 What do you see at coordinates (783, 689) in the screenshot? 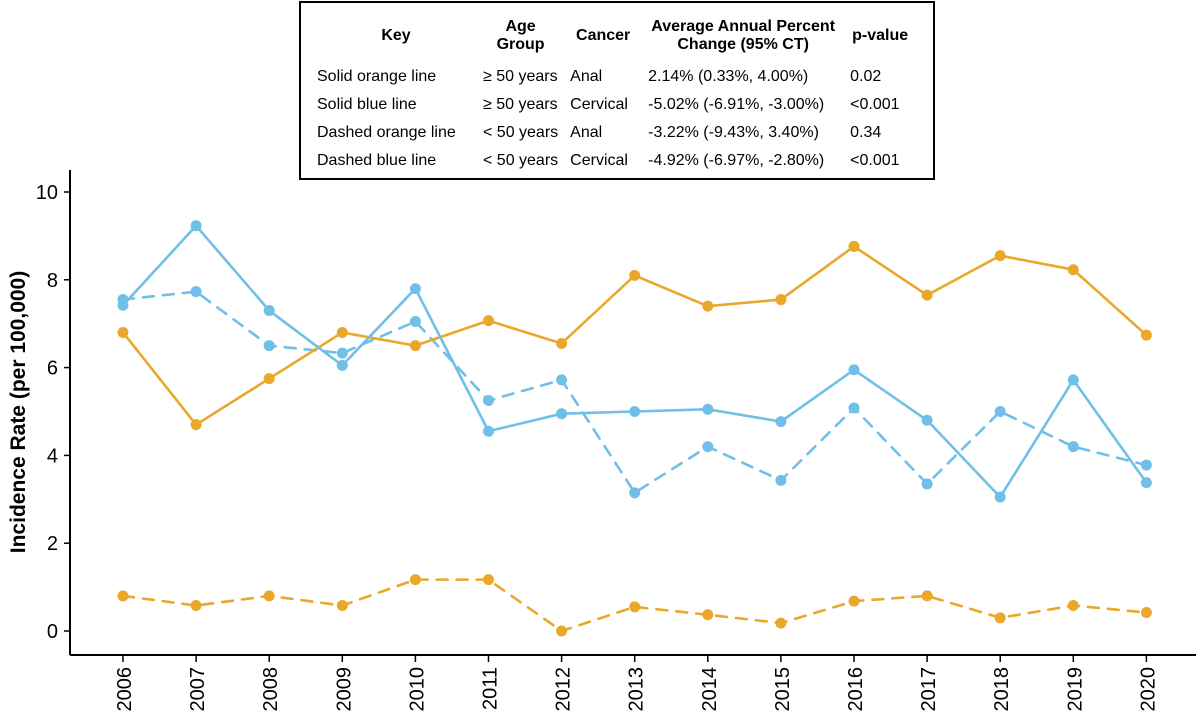
I see `x-tick-label: 2015` at bounding box center [783, 689].